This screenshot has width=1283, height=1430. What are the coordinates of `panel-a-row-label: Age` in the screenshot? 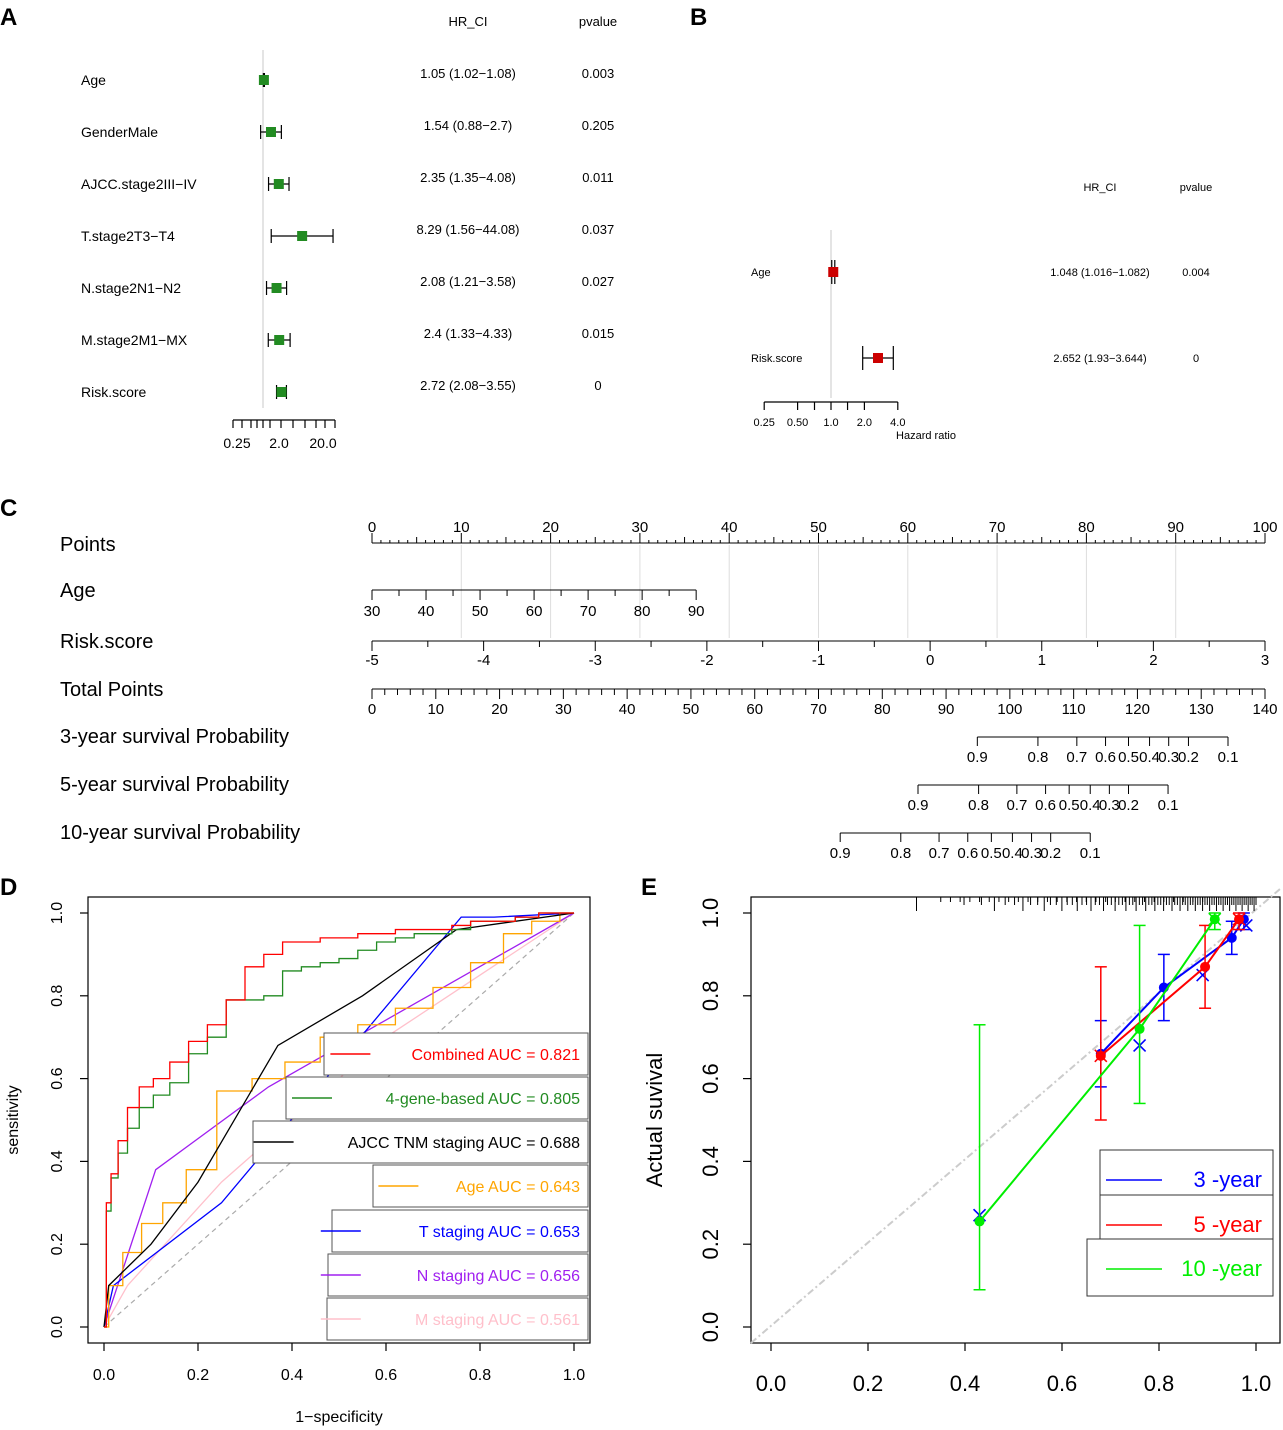 It's located at (93, 80).